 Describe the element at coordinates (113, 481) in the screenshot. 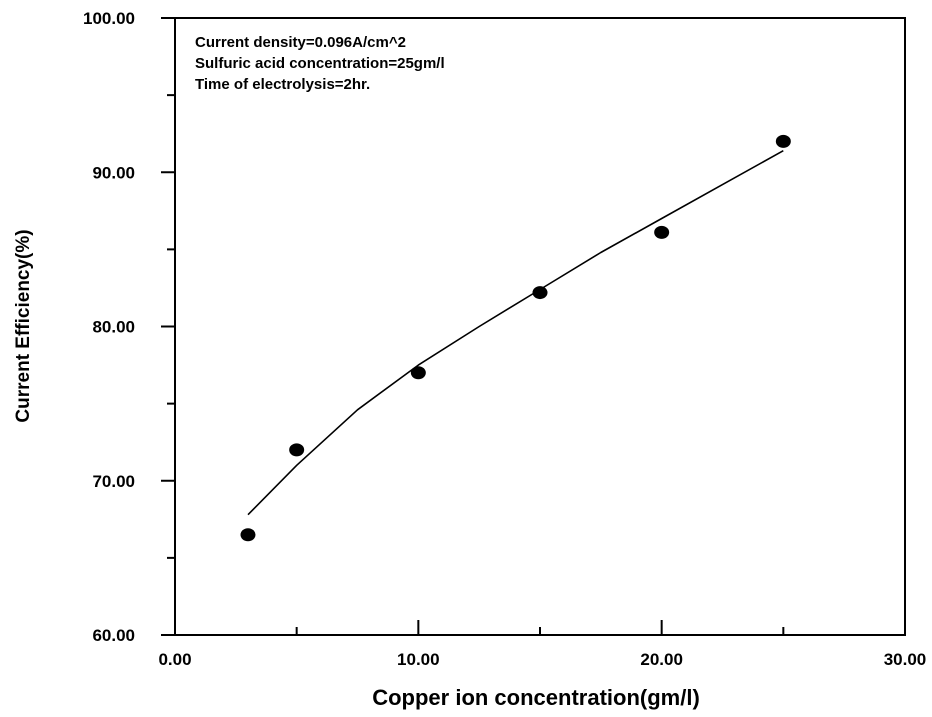

I see `y-tick-label: 70.00` at that location.